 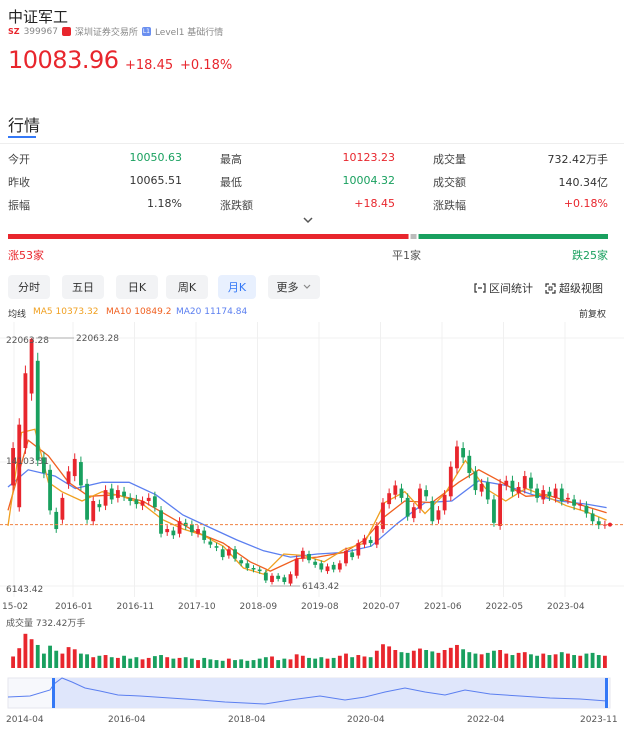 I want to click on quote-value: 10050.63, so click(x=156, y=157).